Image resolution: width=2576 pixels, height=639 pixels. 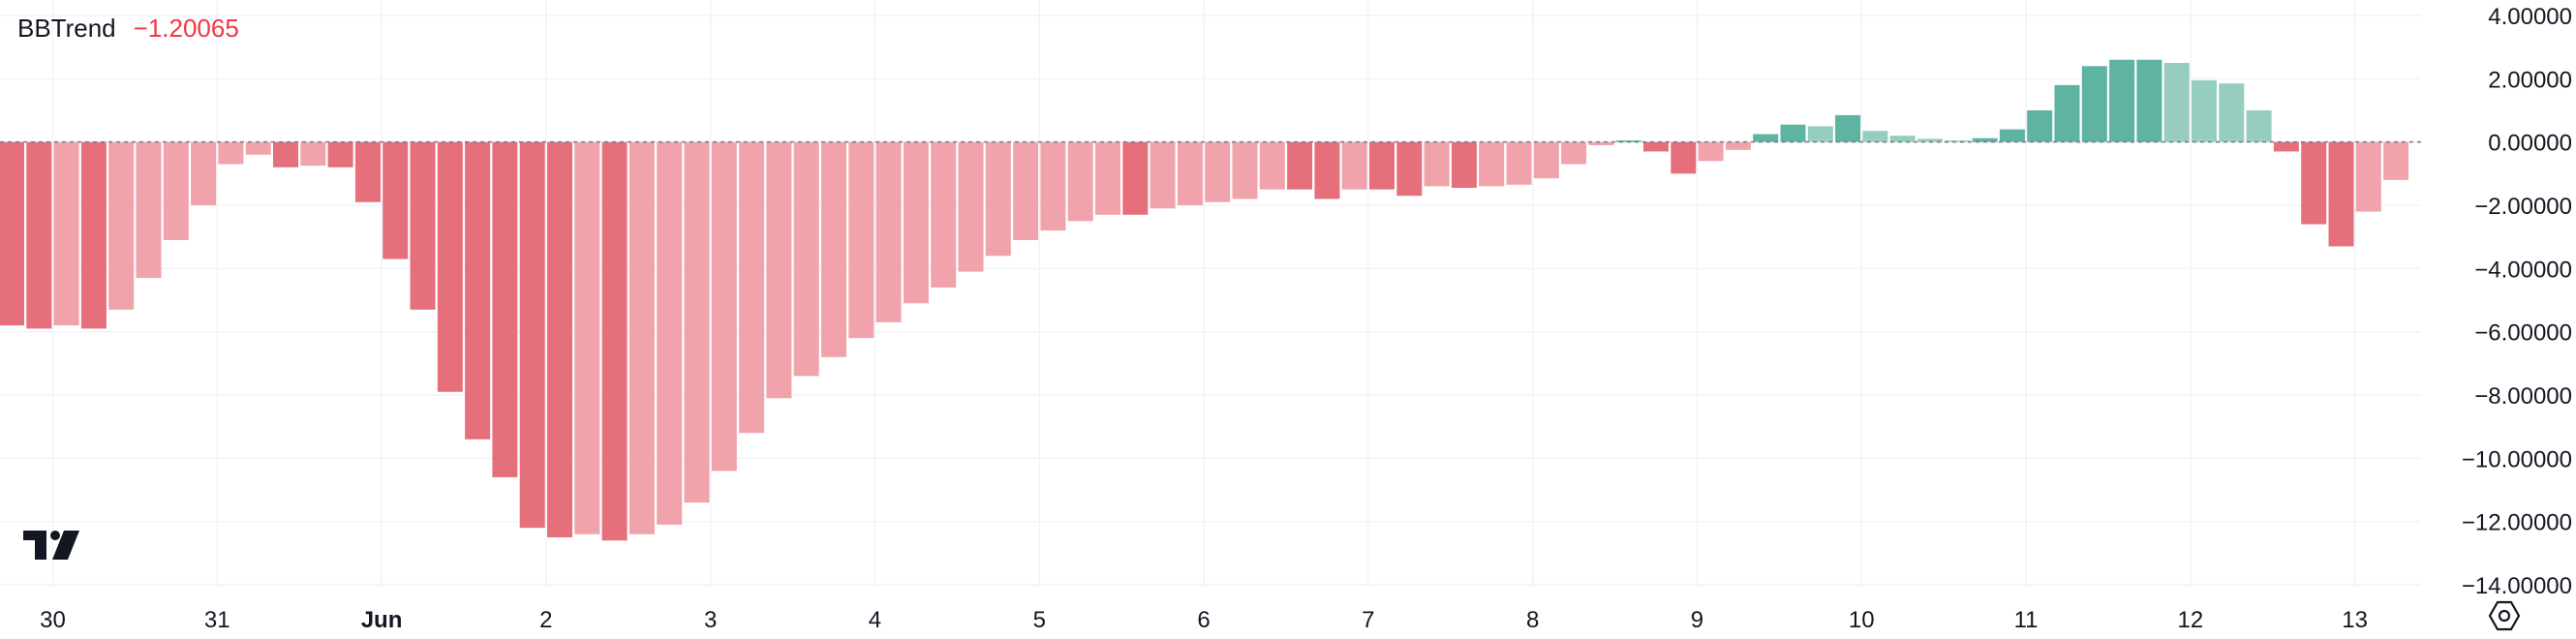 I want to click on y-tick-label: −4.00000, so click(x=2523, y=270).